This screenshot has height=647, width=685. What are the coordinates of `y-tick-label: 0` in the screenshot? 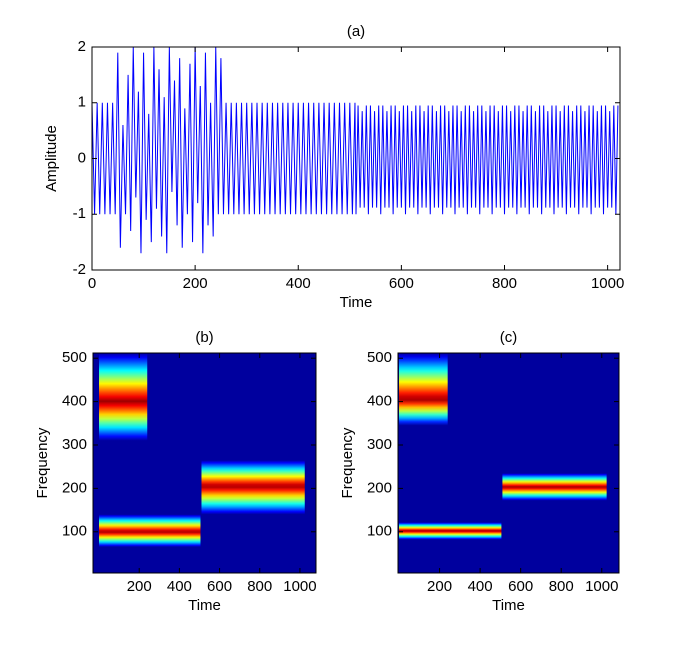 It's located at (82, 157).